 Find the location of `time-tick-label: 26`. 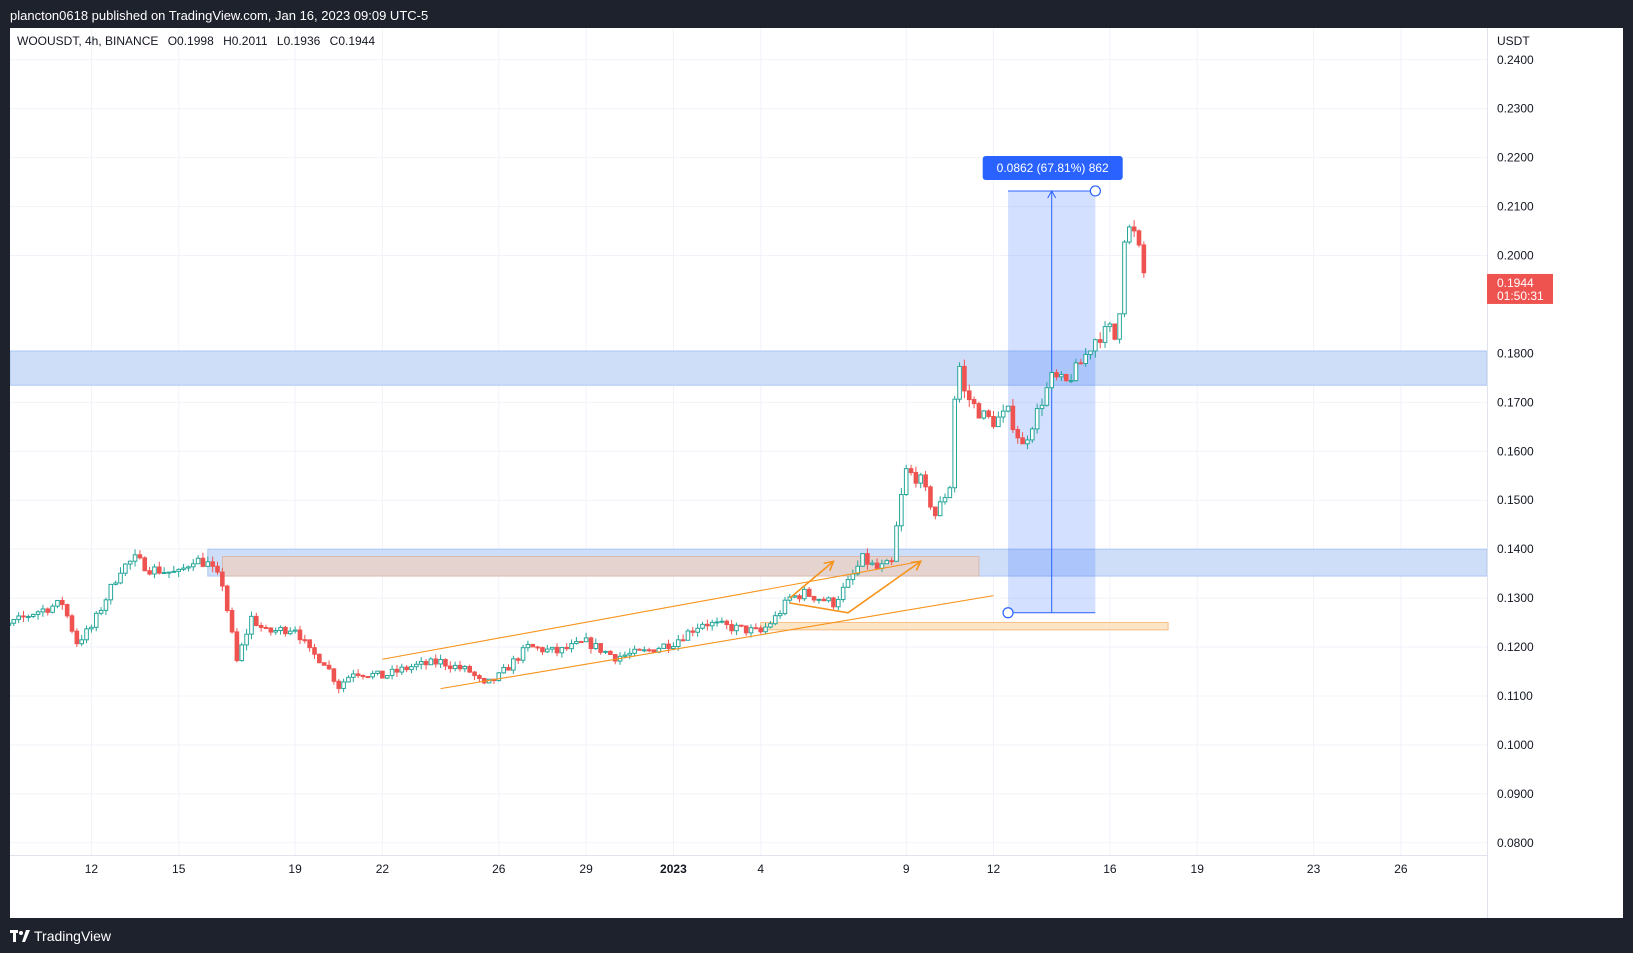

time-tick-label: 26 is located at coordinates (499, 869).